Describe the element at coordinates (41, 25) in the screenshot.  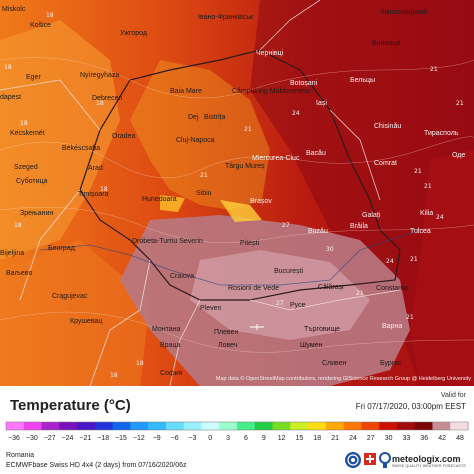
I see `city-label: Košice` at that location.